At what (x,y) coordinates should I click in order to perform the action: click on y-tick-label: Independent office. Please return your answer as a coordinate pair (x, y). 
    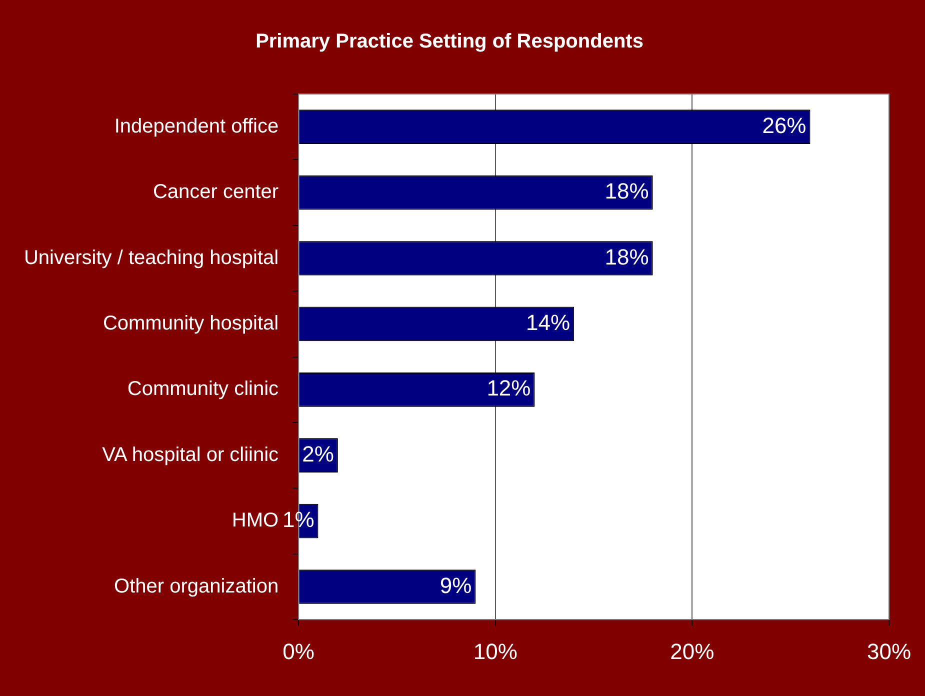
    Looking at the image, I should click on (196, 126).